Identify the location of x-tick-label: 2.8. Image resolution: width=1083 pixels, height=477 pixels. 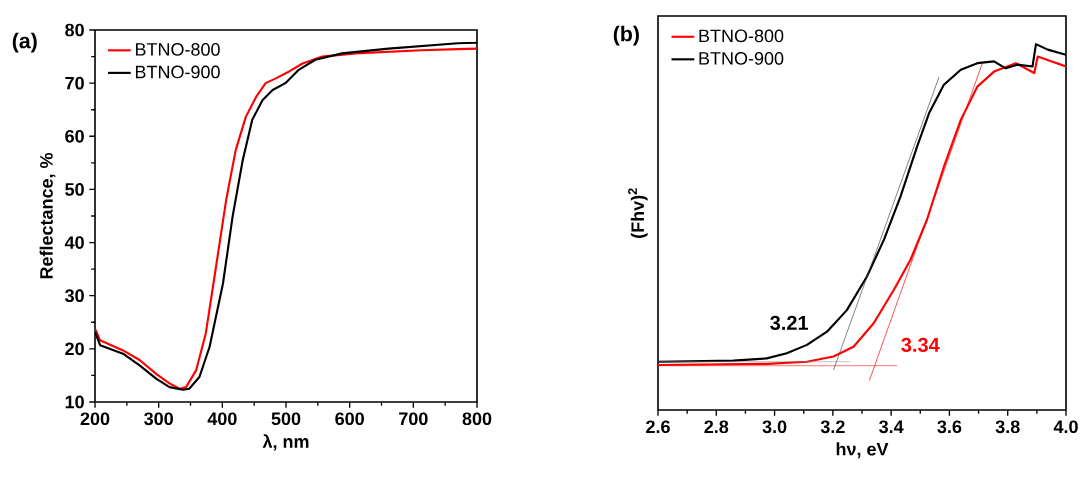
(716, 427).